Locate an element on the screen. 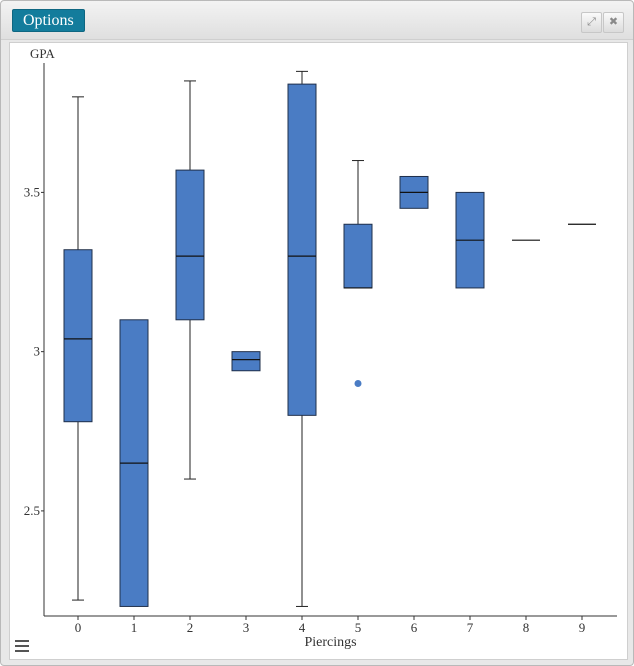 The height and width of the screenshot is (666, 634). y-axis-label: GPA is located at coordinates (42, 53).